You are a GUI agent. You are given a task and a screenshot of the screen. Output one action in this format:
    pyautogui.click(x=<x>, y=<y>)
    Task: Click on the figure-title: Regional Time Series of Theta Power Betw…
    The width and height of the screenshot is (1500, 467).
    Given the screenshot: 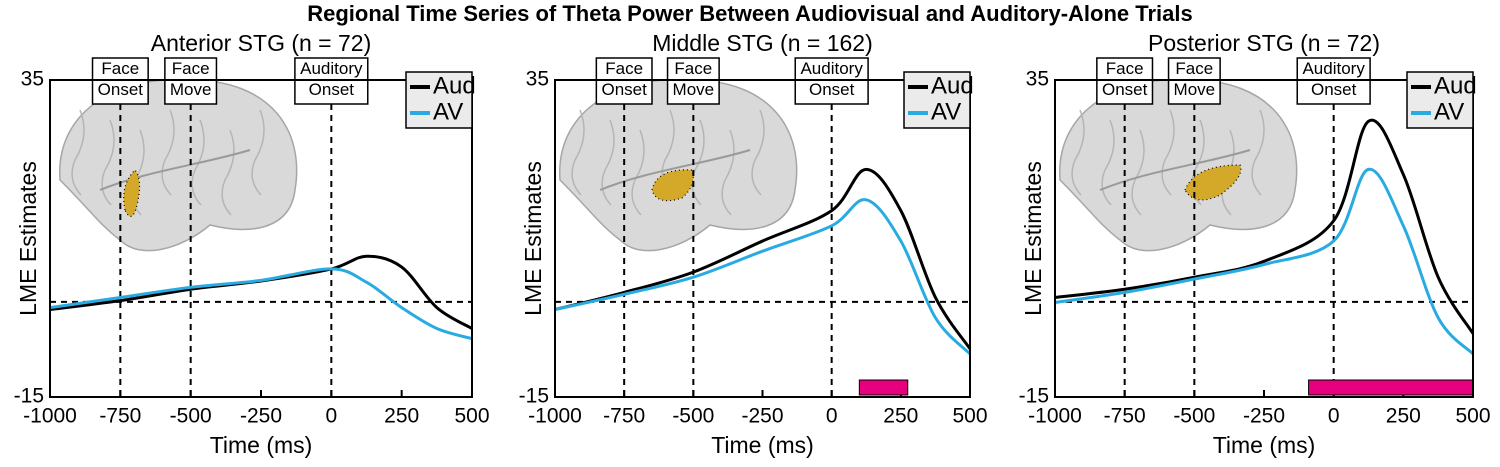 What is the action you would take?
    pyautogui.click(x=749, y=13)
    